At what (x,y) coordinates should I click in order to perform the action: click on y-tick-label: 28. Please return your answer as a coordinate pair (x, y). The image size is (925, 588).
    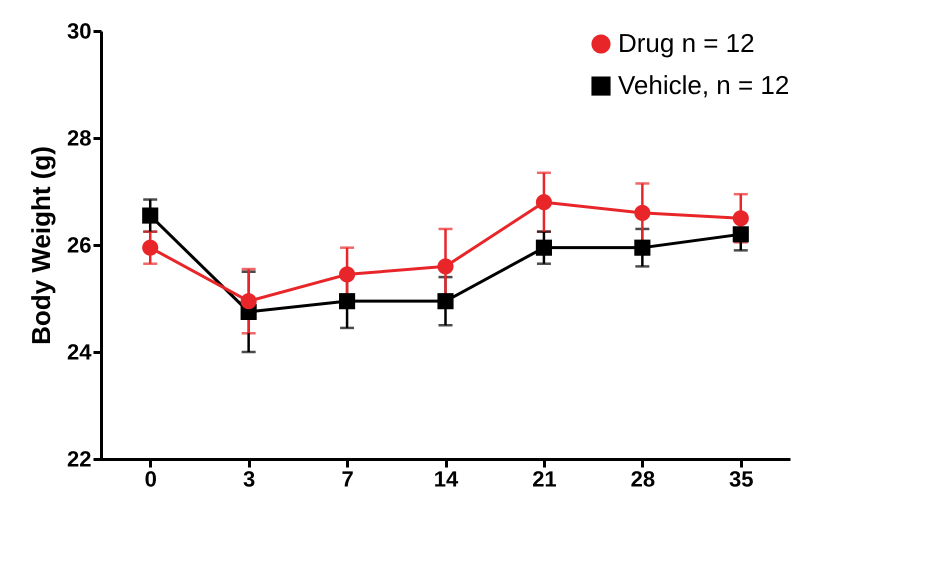
    Looking at the image, I should click on (79, 138).